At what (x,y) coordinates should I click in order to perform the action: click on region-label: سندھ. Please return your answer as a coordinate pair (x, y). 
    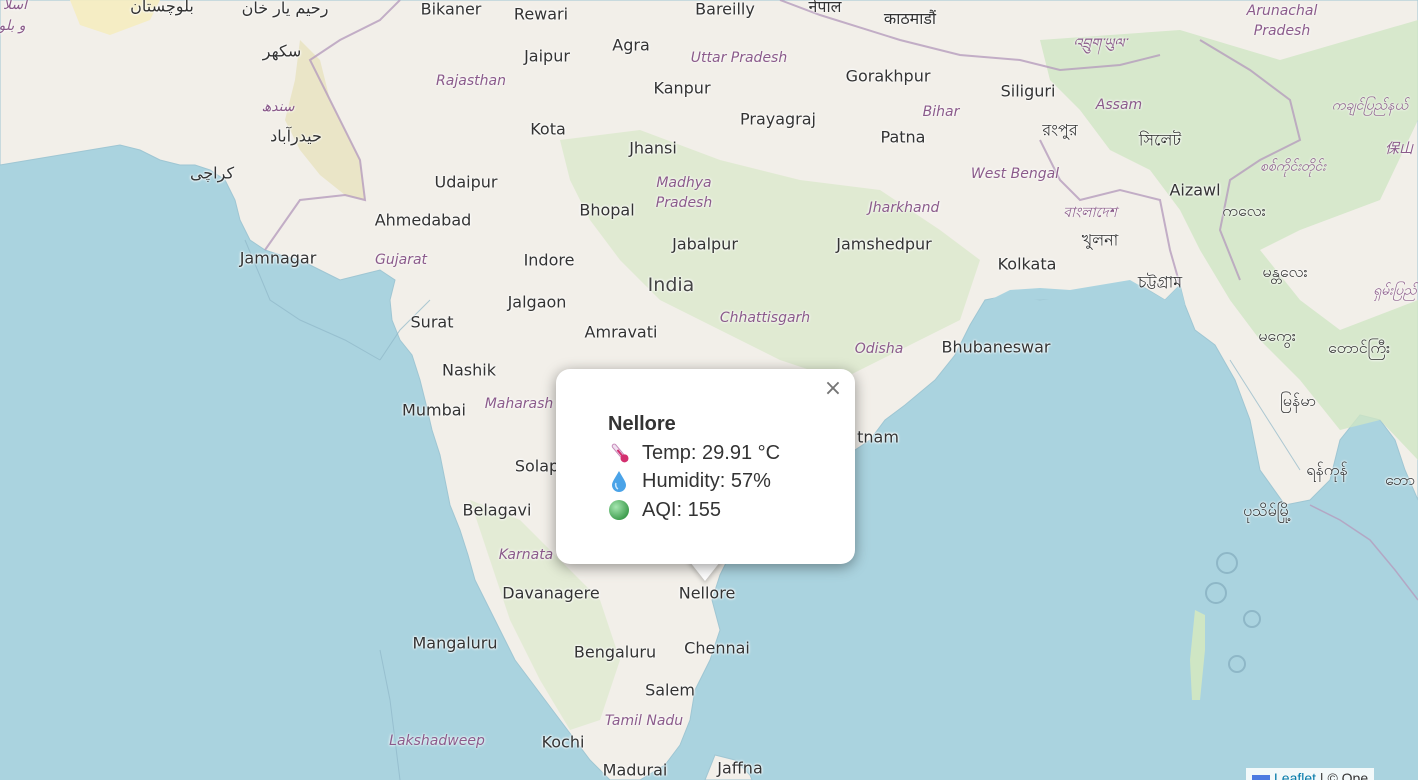
    Looking at the image, I should click on (278, 107).